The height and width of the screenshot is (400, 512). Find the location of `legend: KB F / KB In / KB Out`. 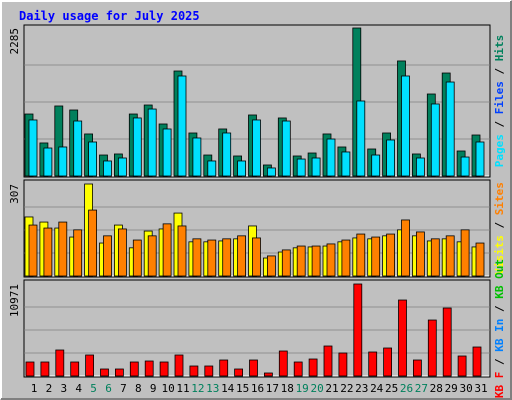

legend: KB F / KB In / KB Out is located at coordinates (499, 328).